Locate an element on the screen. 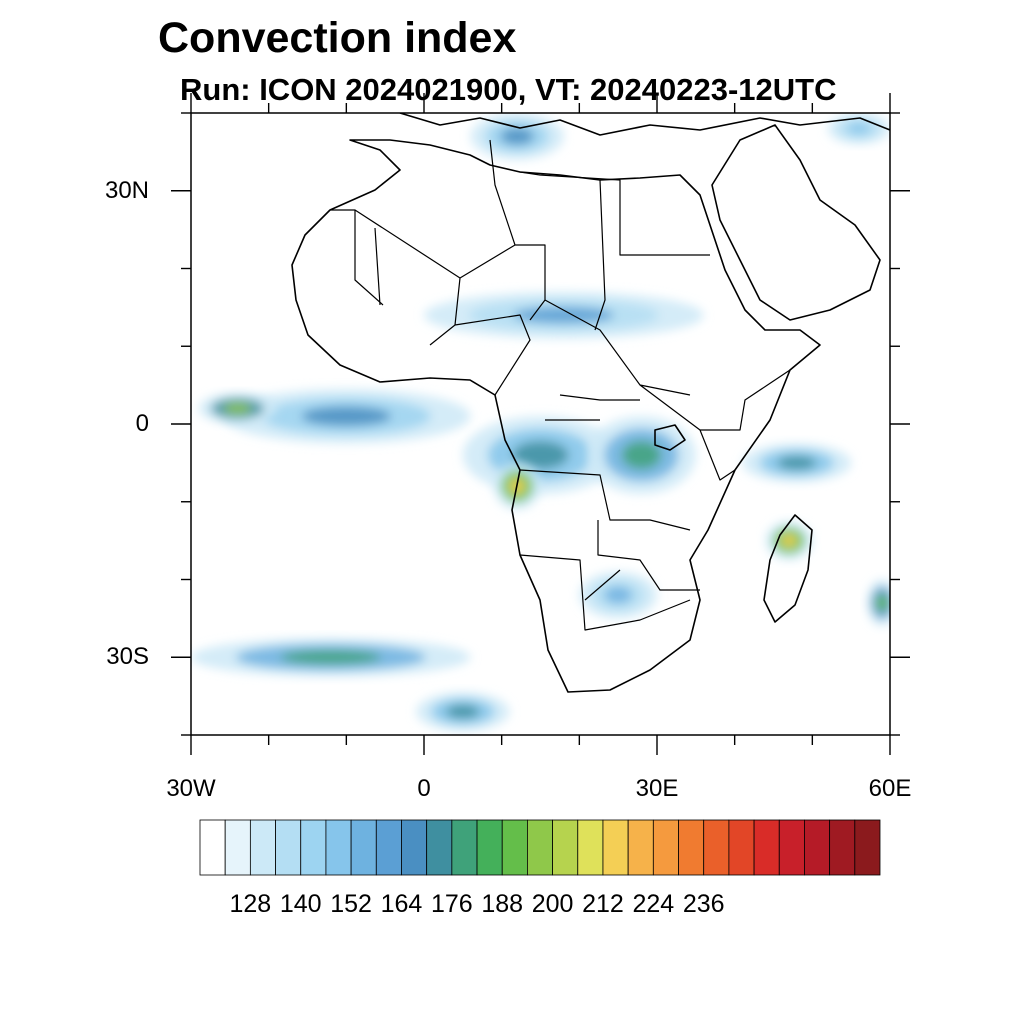  convection-region-south-atlantic-band is located at coordinates (331, 657).